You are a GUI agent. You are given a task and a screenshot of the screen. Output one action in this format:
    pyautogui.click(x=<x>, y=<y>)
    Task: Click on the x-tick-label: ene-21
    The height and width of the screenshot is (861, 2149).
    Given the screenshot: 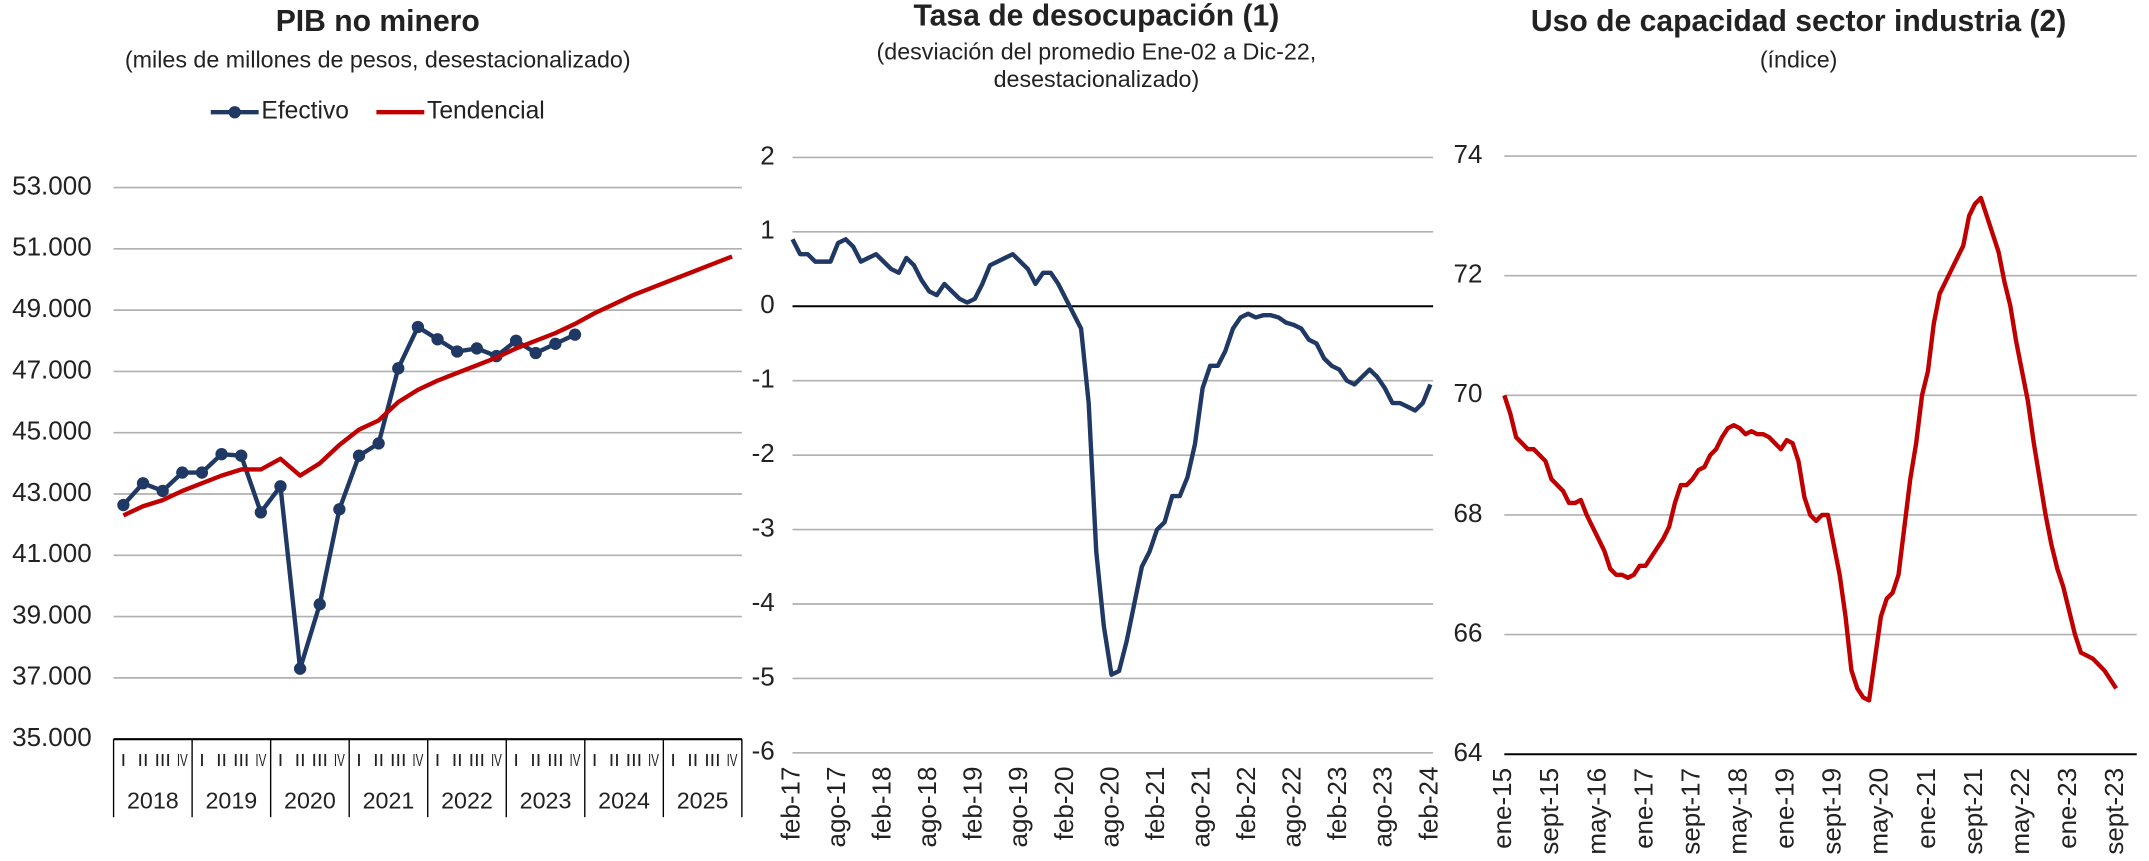 What is the action you would take?
    pyautogui.click(x=1926, y=808)
    